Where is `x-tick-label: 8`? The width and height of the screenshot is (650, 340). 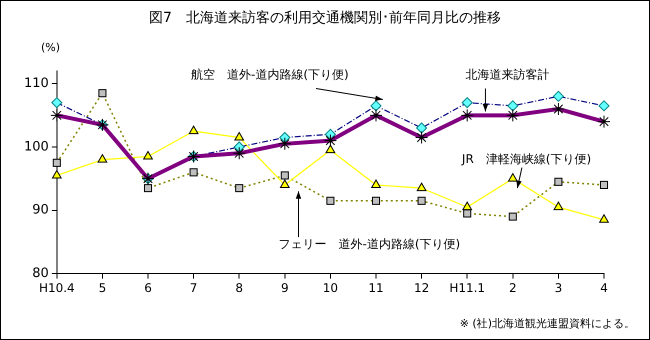
x-tick-label: 8 is located at coordinates (239, 287).